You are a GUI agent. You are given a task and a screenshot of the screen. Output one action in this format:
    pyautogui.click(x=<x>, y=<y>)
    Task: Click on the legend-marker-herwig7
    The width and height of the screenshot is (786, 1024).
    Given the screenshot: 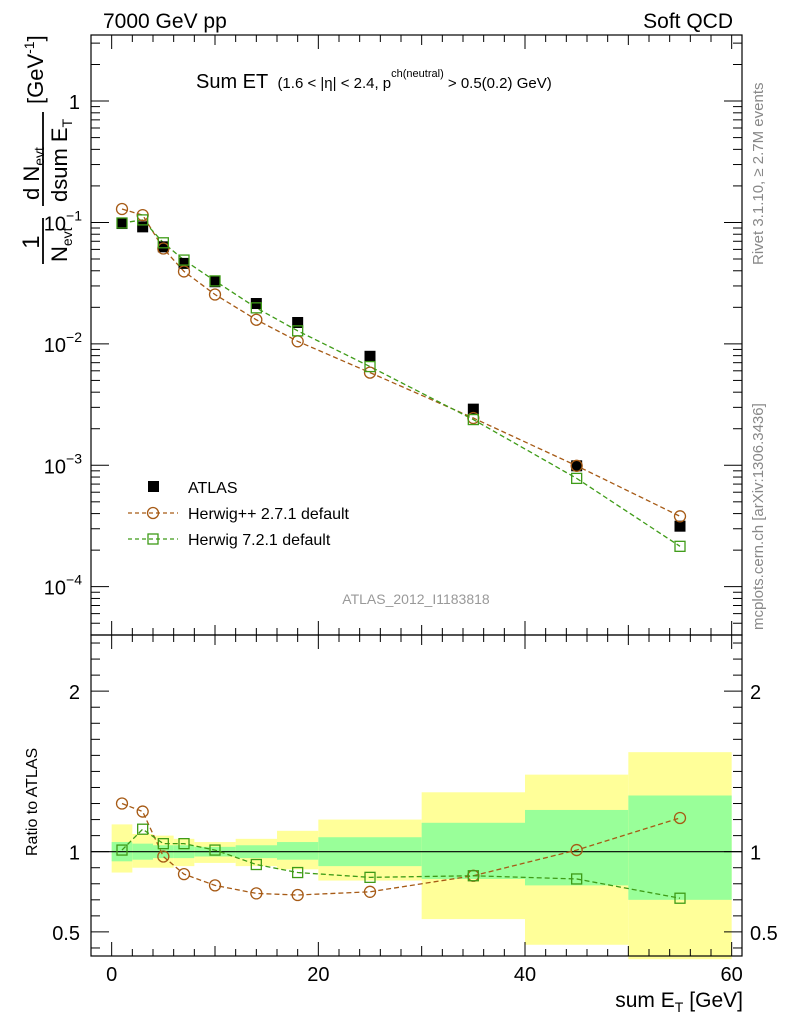 What is the action you would take?
    pyautogui.click(x=153, y=539)
    